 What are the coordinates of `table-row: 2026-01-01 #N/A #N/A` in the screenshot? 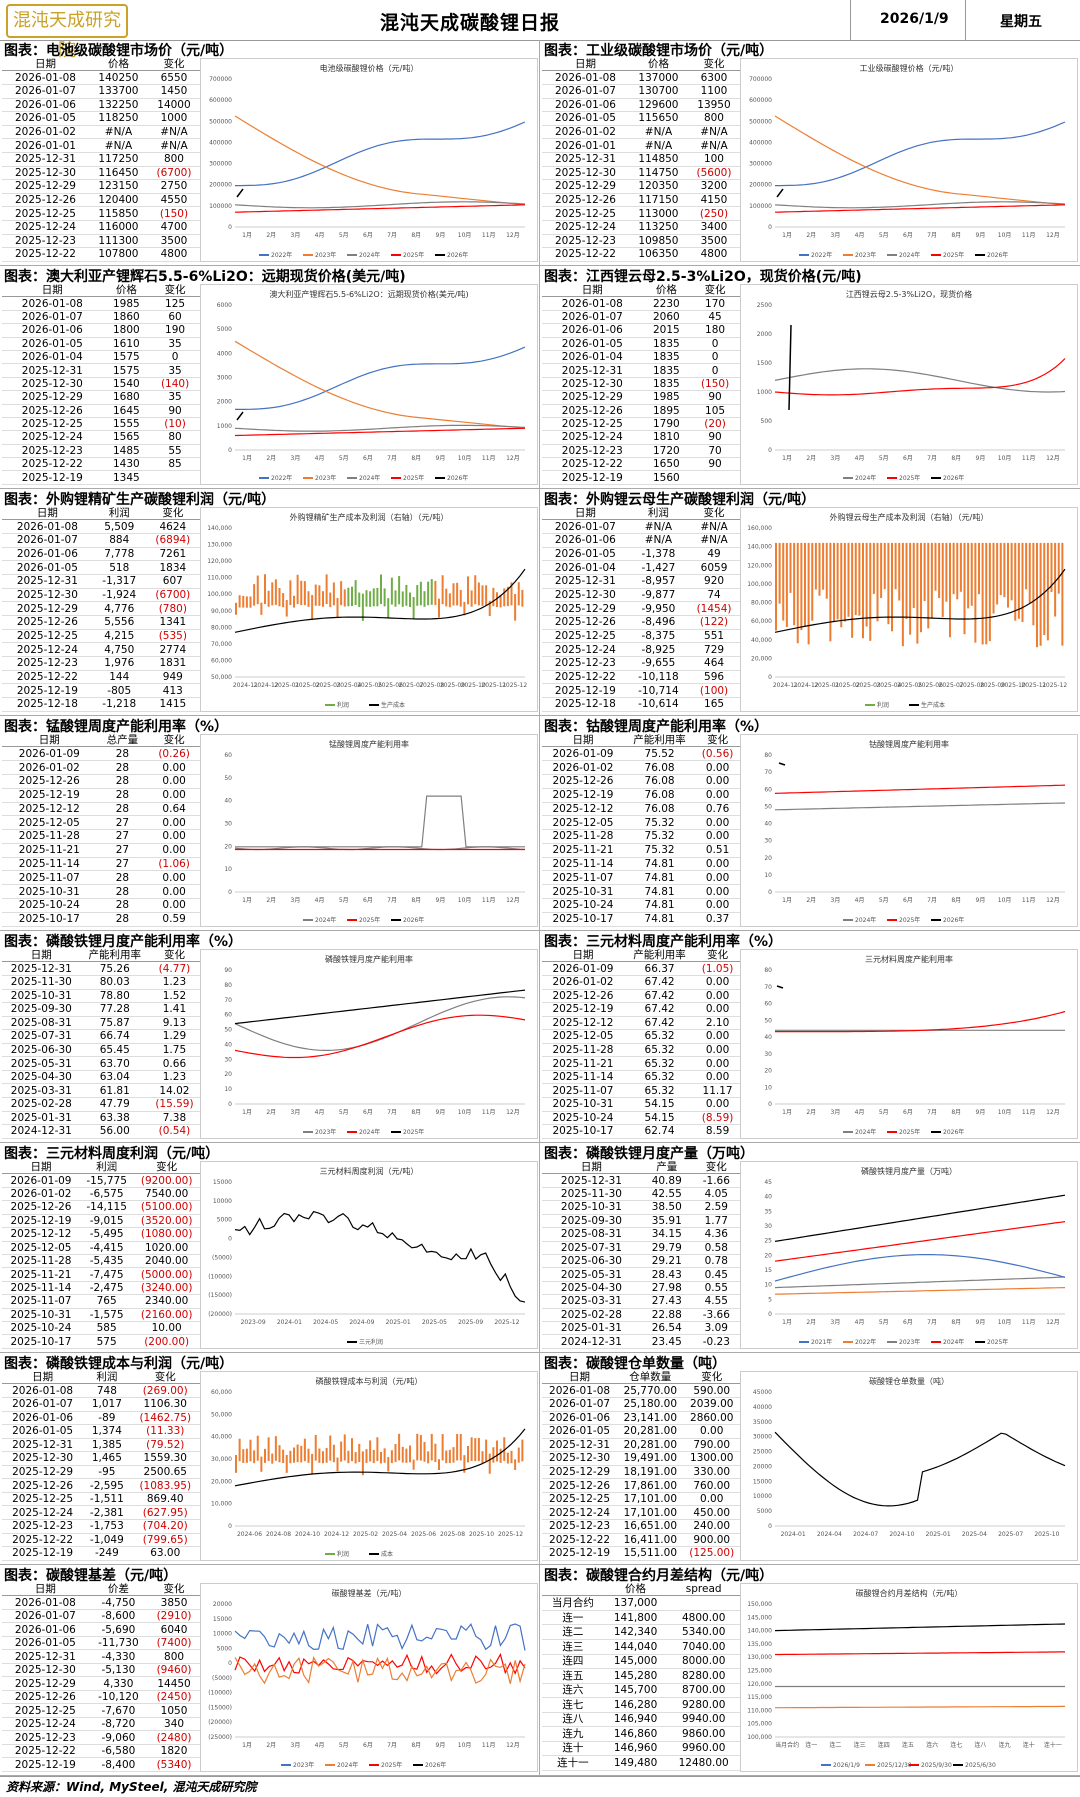 It's located at (641, 145).